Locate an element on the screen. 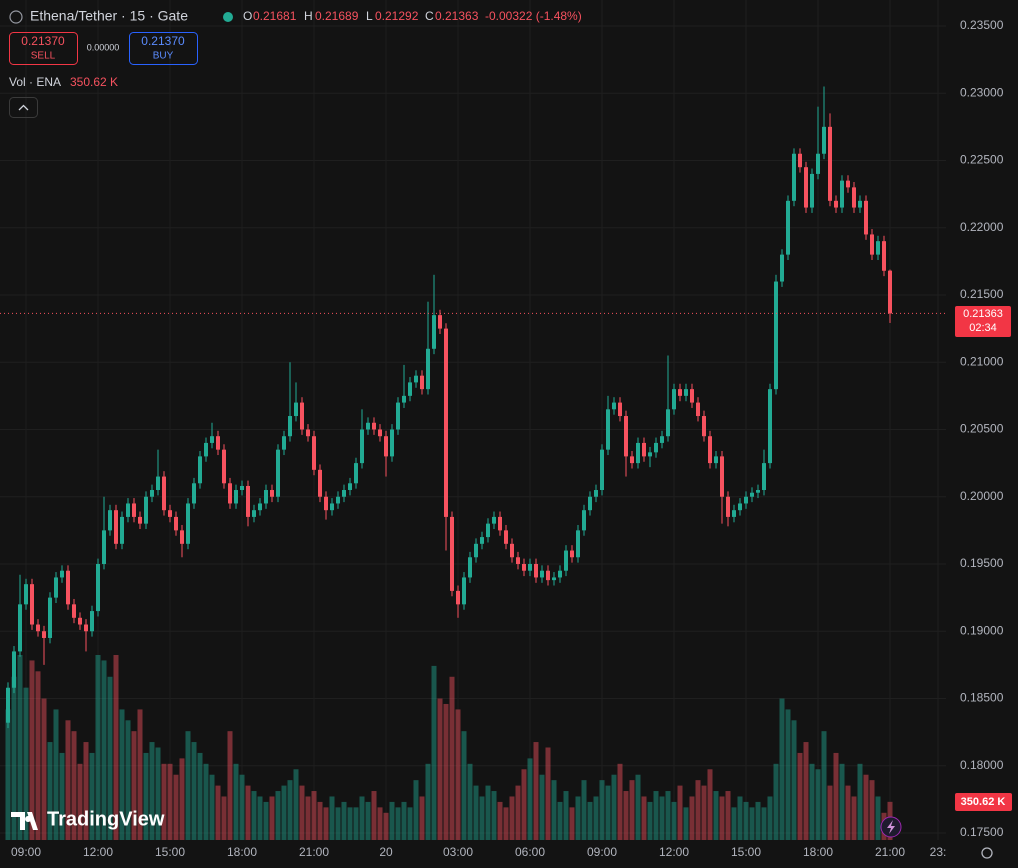  collapse-button is located at coordinates (23, 107).